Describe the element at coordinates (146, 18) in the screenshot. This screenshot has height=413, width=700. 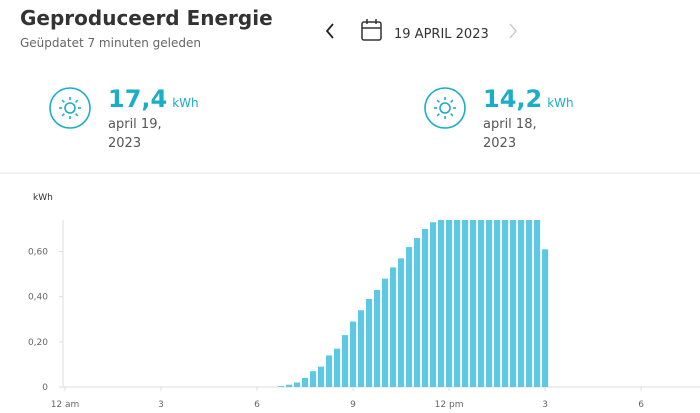
I see `title: Geproduceerd Energie` at that location.